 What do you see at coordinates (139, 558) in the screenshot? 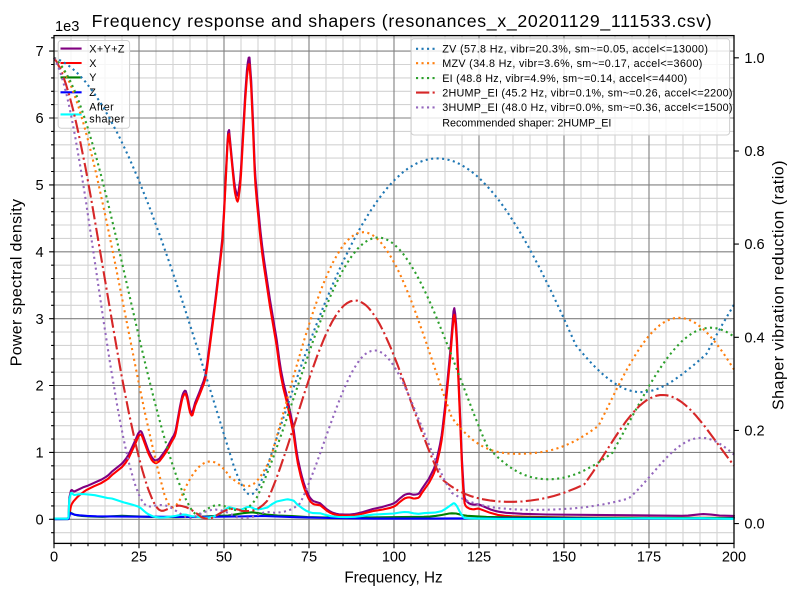
I see `svg-text: 25` at bounding box center [139, 558].